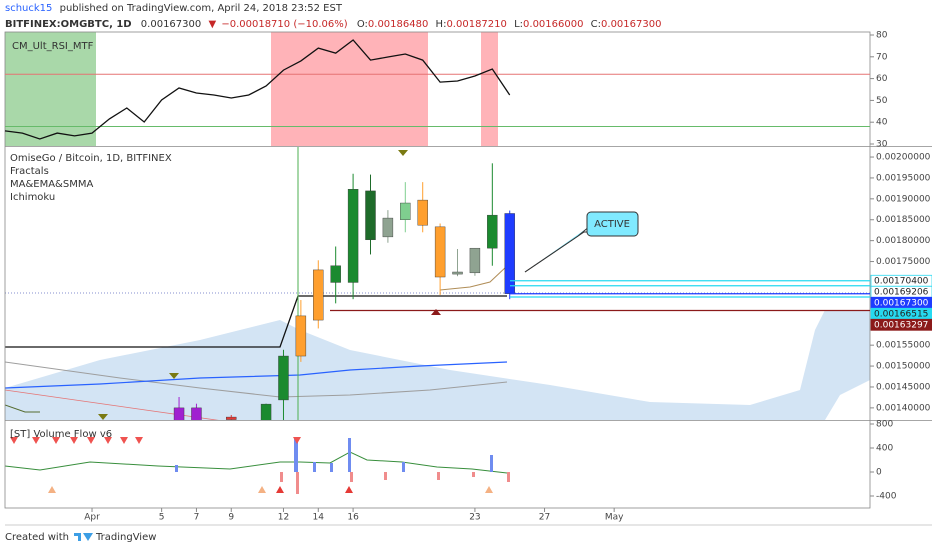 Image resolution: width=932 pixels, height=550 pixels. What do you see at coordinates (882, 79) in the screenshot?
I see `y-tick-label: 60` at bounding box center [882, 79].